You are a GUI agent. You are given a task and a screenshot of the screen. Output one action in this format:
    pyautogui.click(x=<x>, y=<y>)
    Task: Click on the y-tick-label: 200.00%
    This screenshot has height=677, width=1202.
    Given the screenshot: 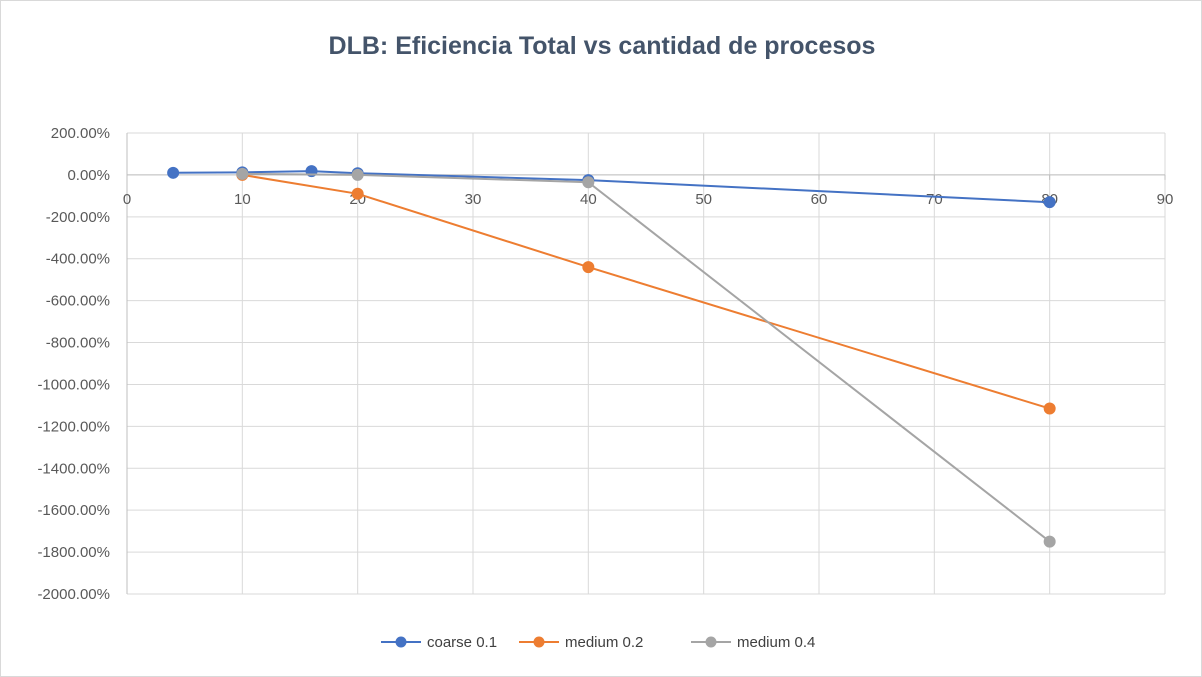 What is the action you would take?
    pyautogui.click(x=80, y=133)
    